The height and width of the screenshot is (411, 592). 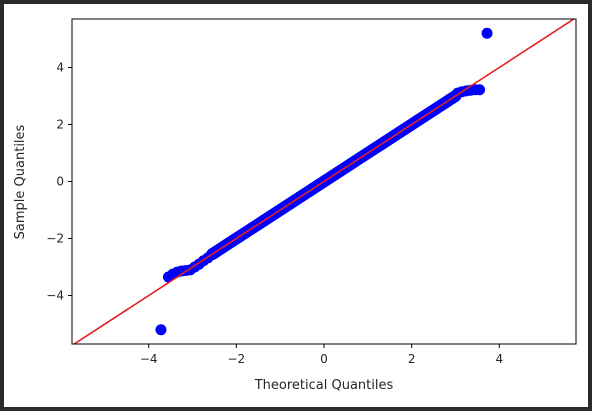 What do you see at coordinates (20, 181) in the screenshot?
I see `y-axis-label: Sample Quantiles` at bounding box center [20, 181].